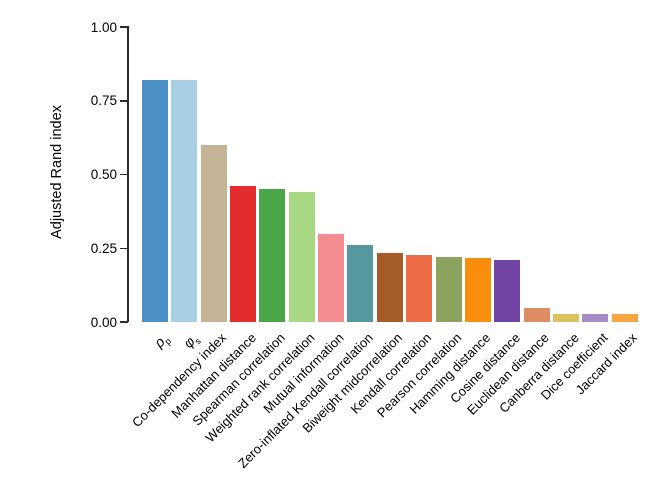  What do you see at coordinates (103, 174) in the screenshot?
I see `y-tick-label: 0.50` at bounding box center [103, 174].